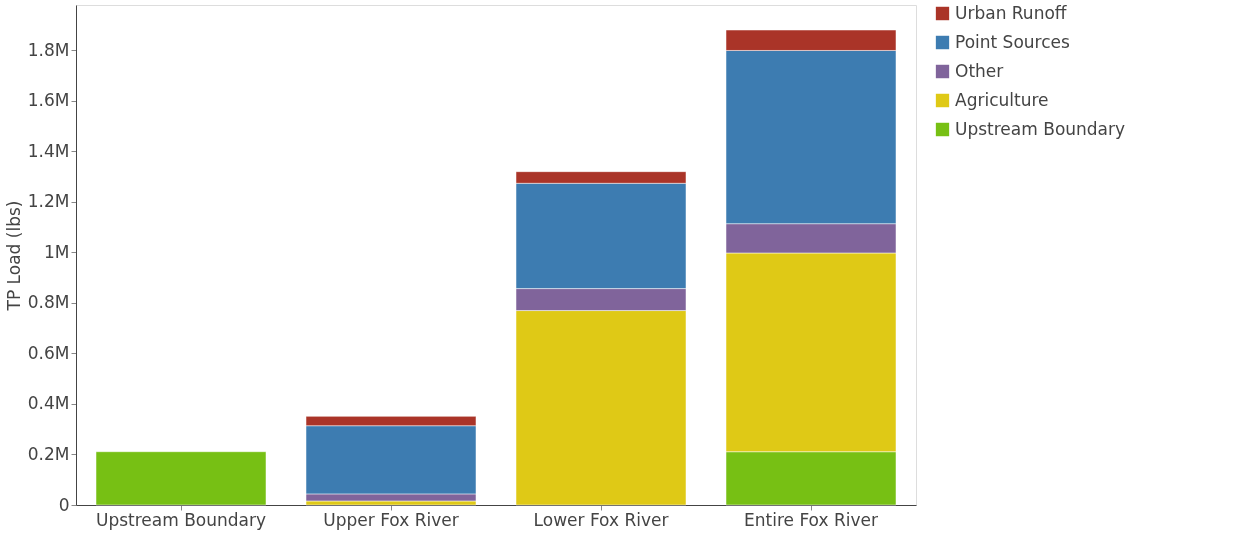 The width and height of the screenshot is (1236, 552). I want to click on legend-label: Agriculture, so click(1002, 99).